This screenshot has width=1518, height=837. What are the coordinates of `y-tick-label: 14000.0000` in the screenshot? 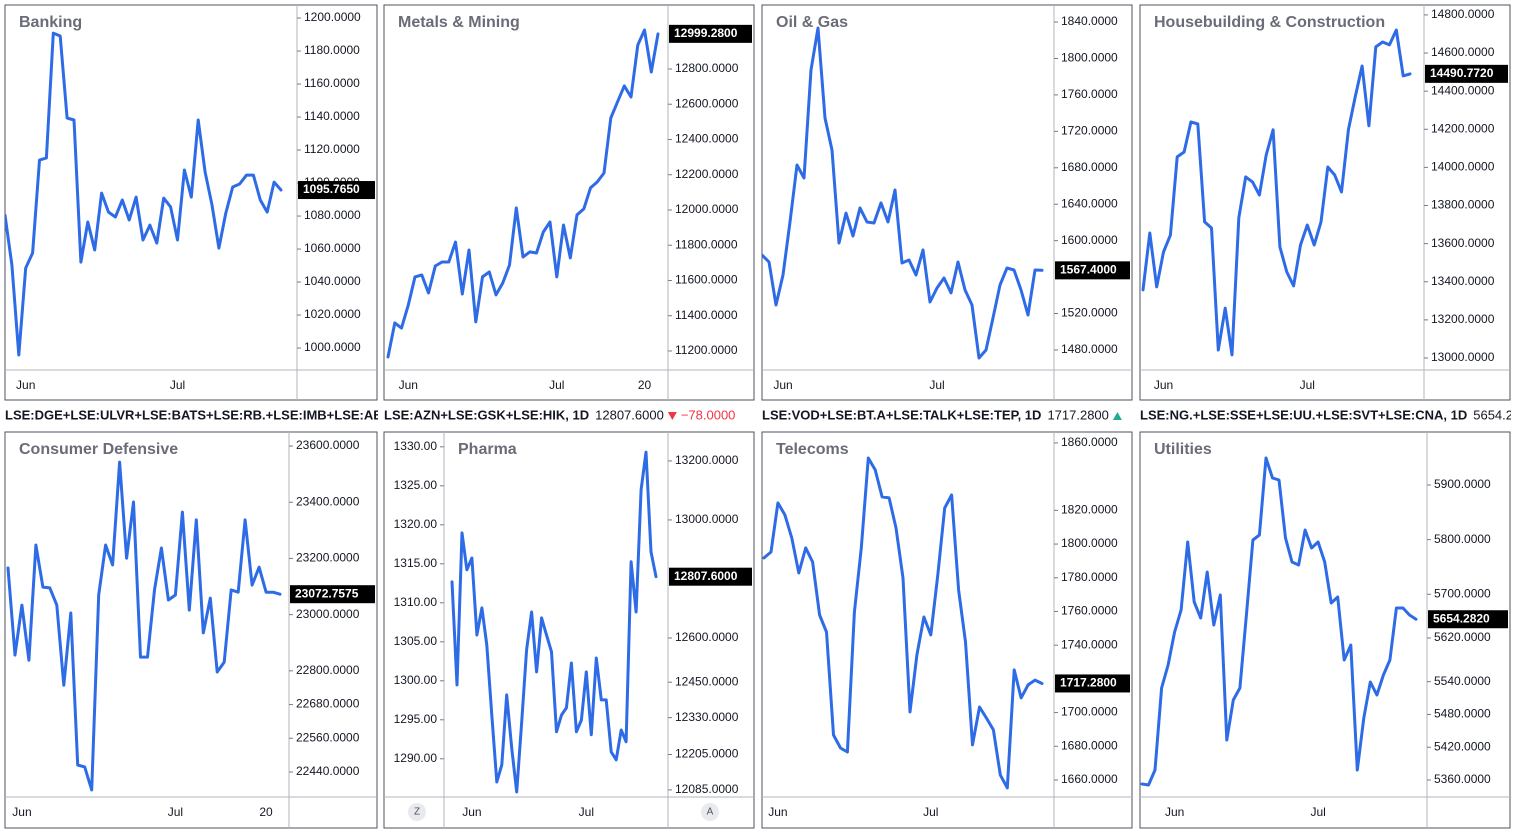 It's located at (1463, 167).